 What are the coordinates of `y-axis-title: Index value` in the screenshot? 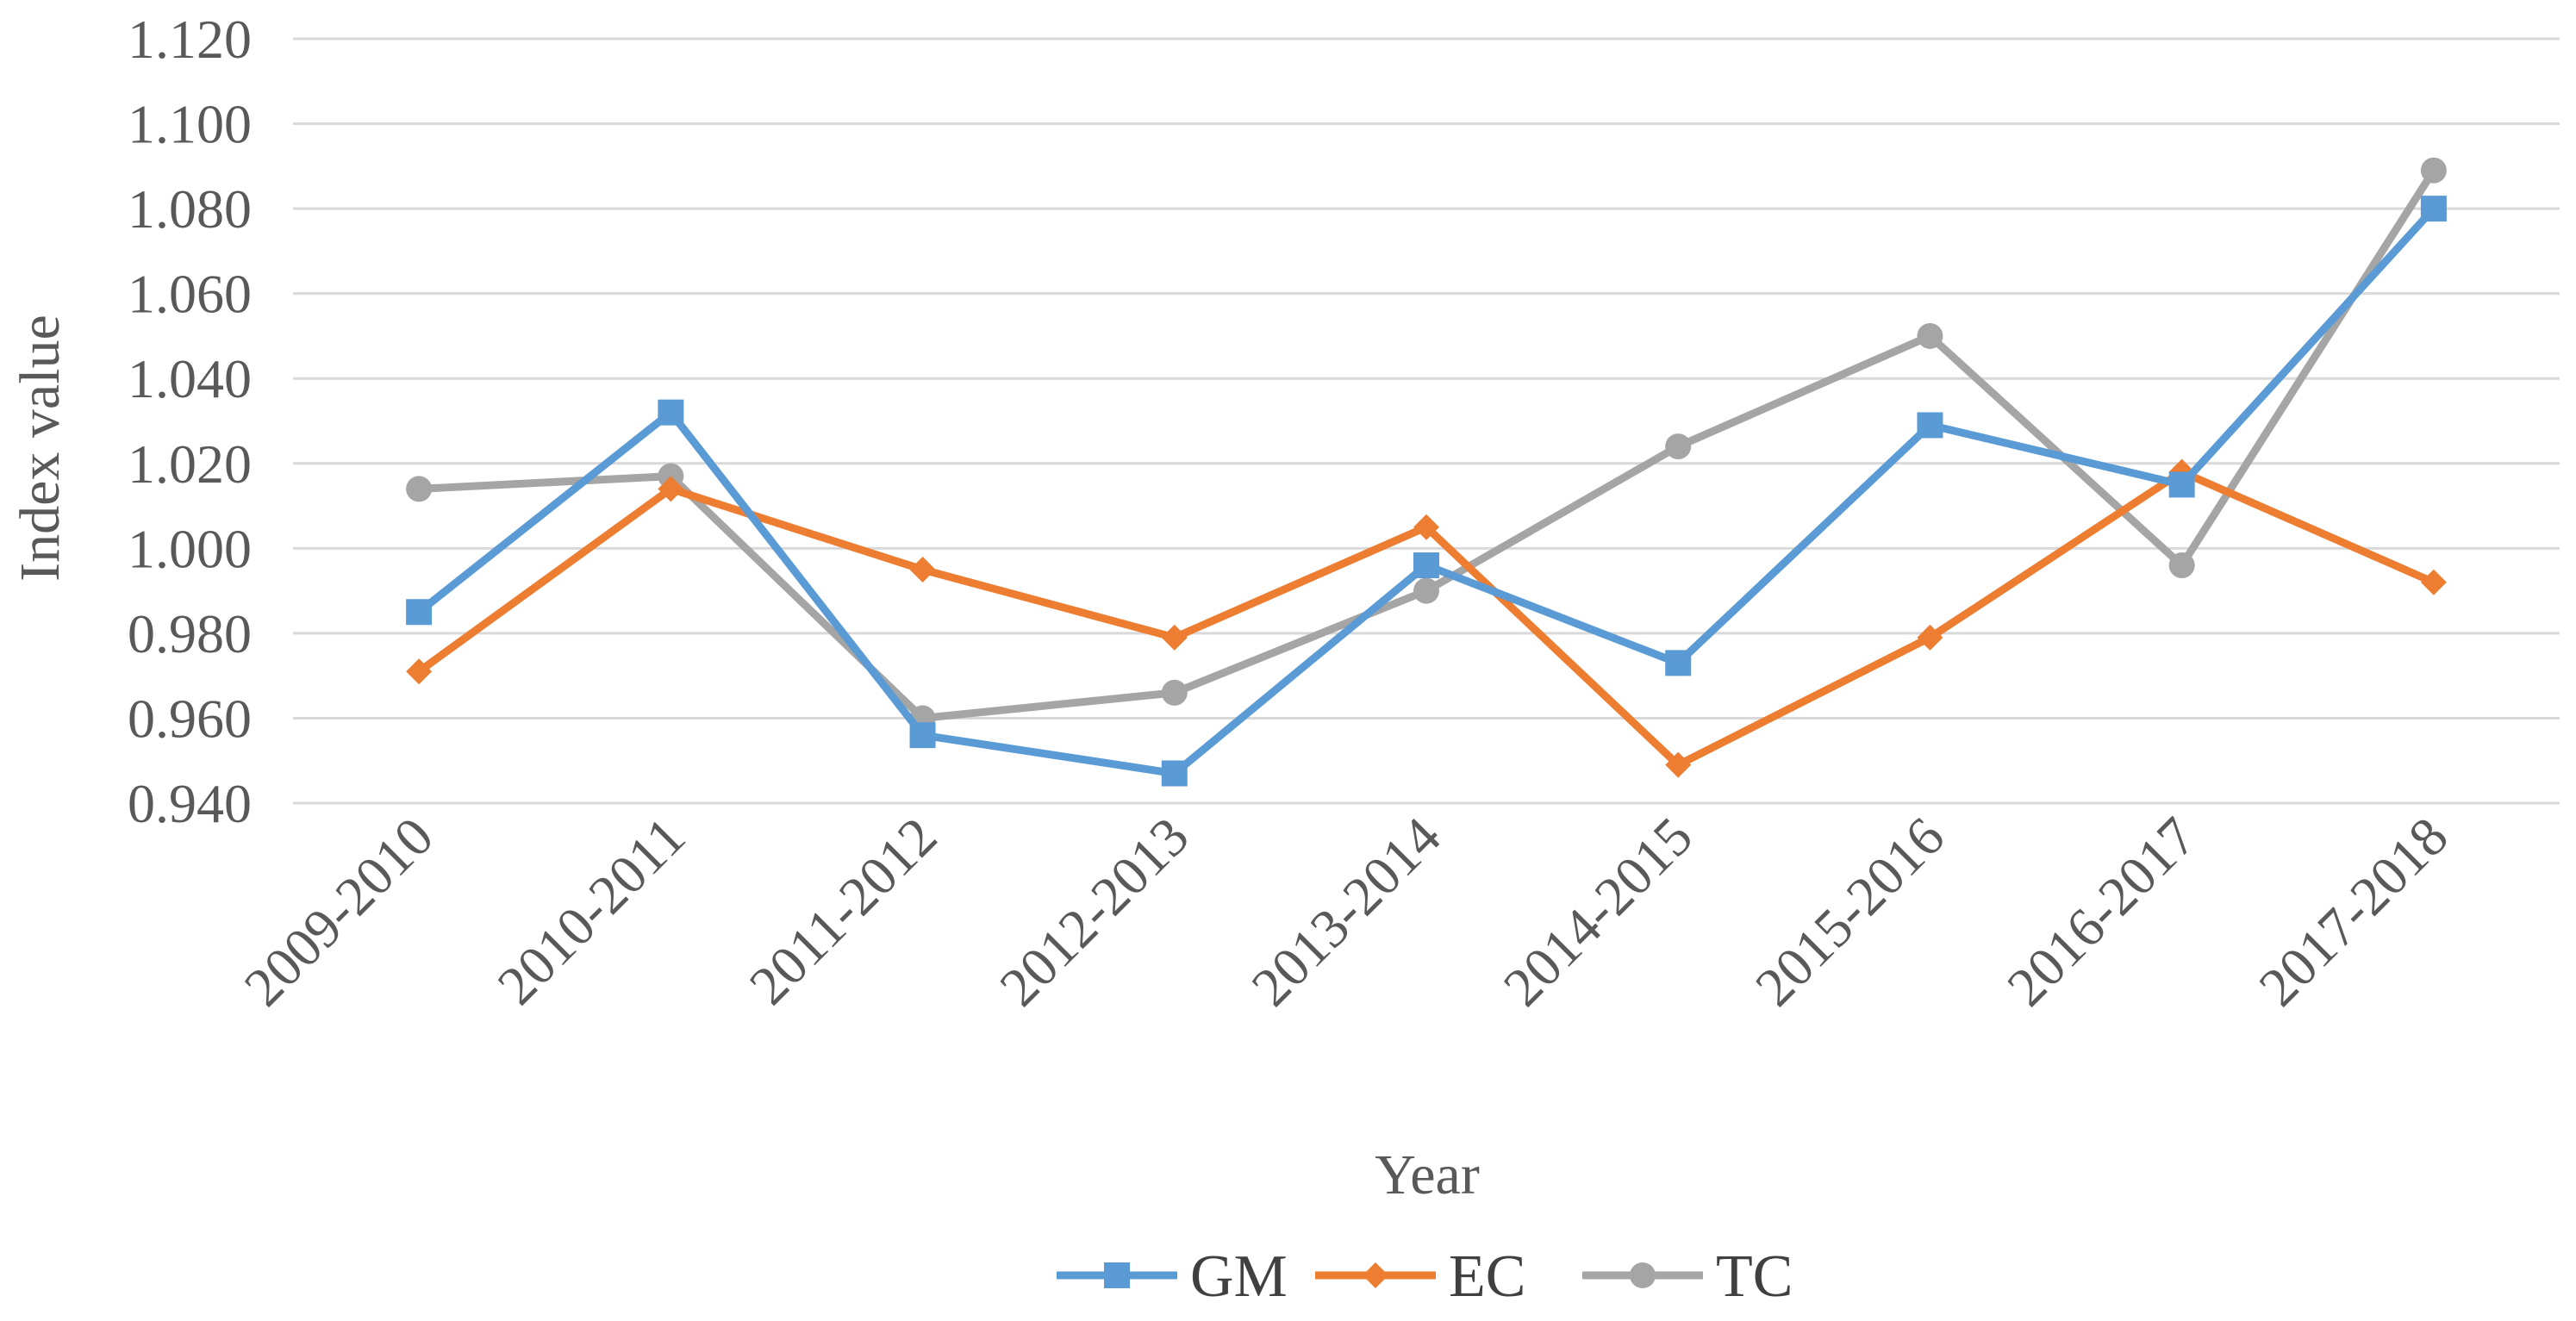 It's located at (40, 448).